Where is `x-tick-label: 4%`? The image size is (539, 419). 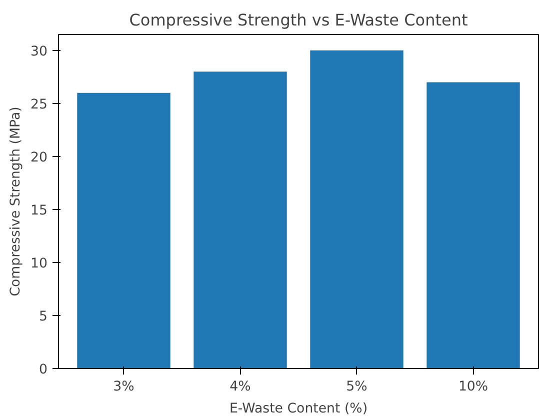 x-tick-label: 4% is located at coordinates (240, 387).